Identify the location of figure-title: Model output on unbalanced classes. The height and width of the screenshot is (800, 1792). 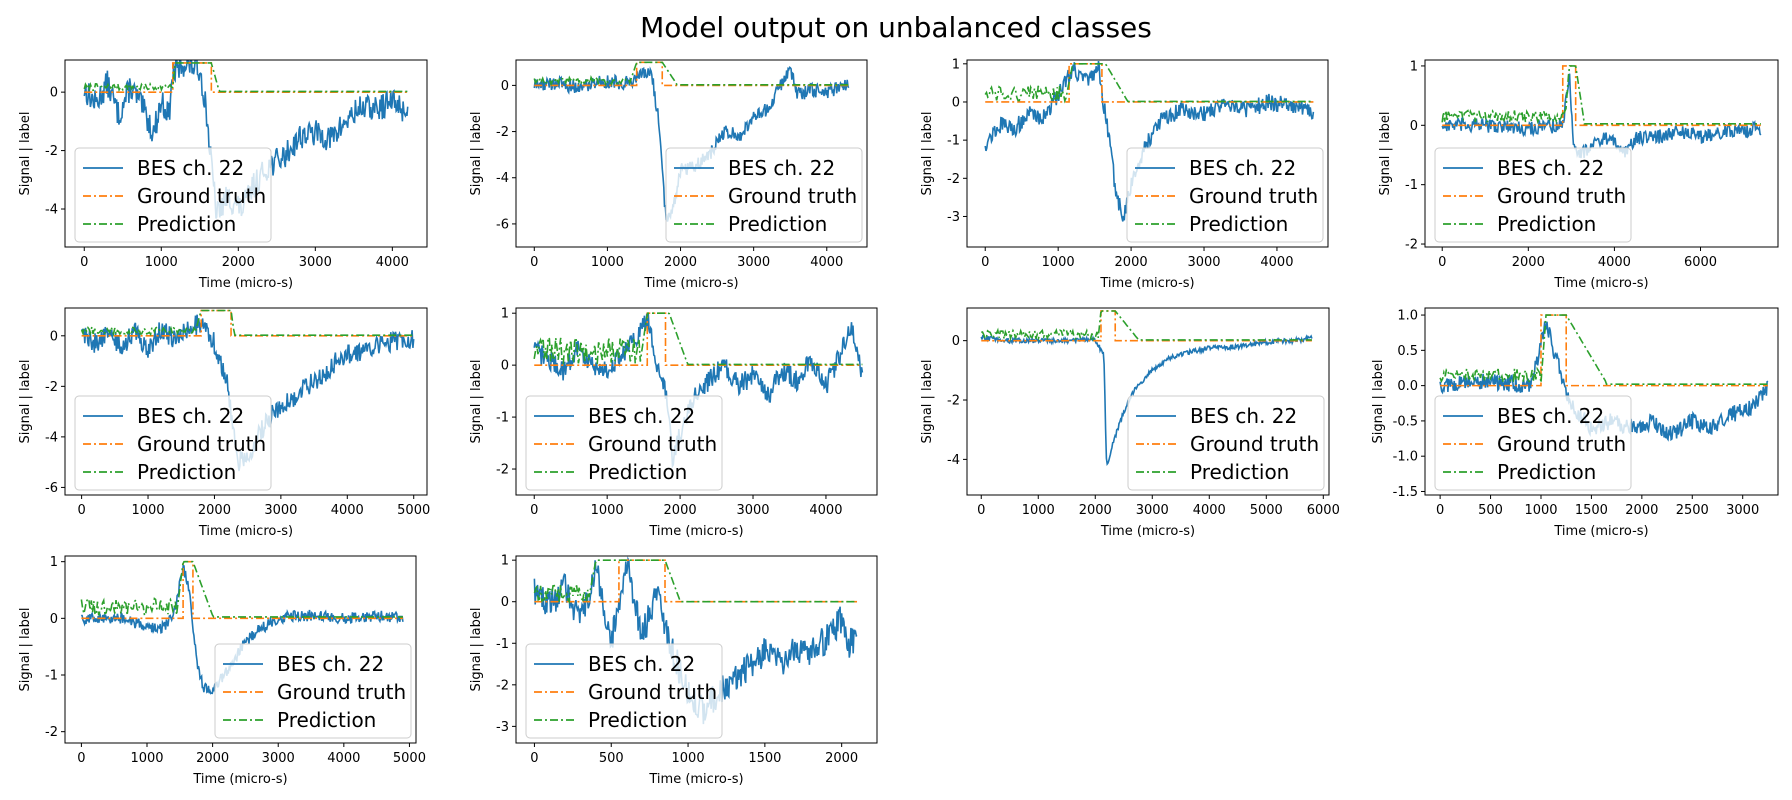
(896, 27).